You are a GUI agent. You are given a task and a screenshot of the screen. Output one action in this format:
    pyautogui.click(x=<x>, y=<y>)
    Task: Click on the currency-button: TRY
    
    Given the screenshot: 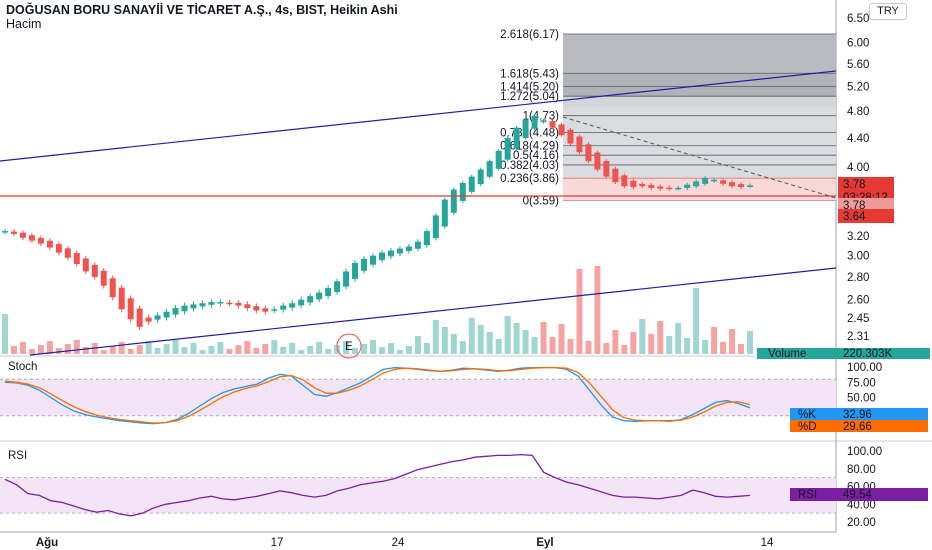 What is the action you would take?
    pyautogui.click(x=888, y=11)
    